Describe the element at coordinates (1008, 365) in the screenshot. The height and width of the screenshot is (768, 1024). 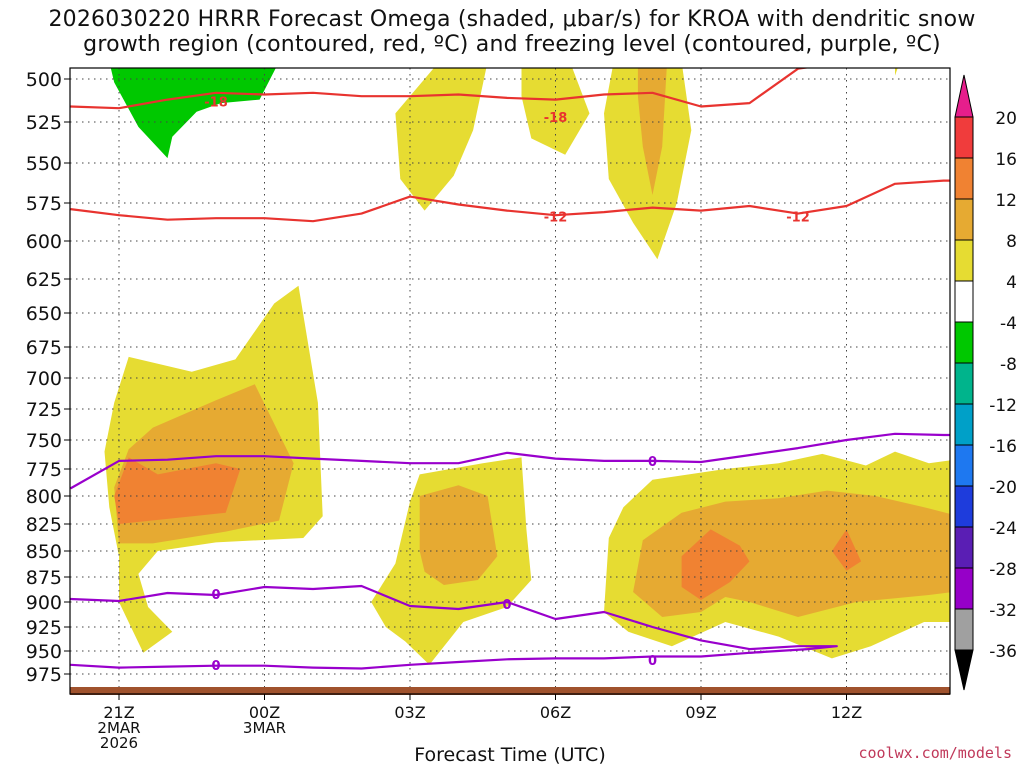
I see `colorbar-label: -8` at that location.